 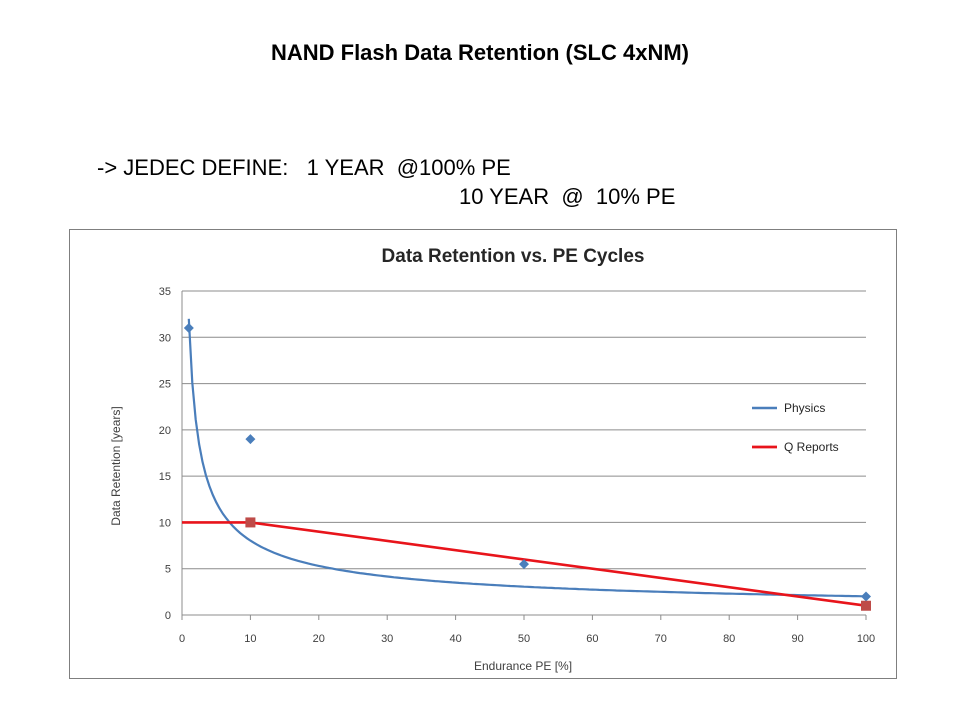 I want to click on x-tick-labels: 0 10 20 30 40 50 60 70 80 90 100, so click(x=527, y=639).